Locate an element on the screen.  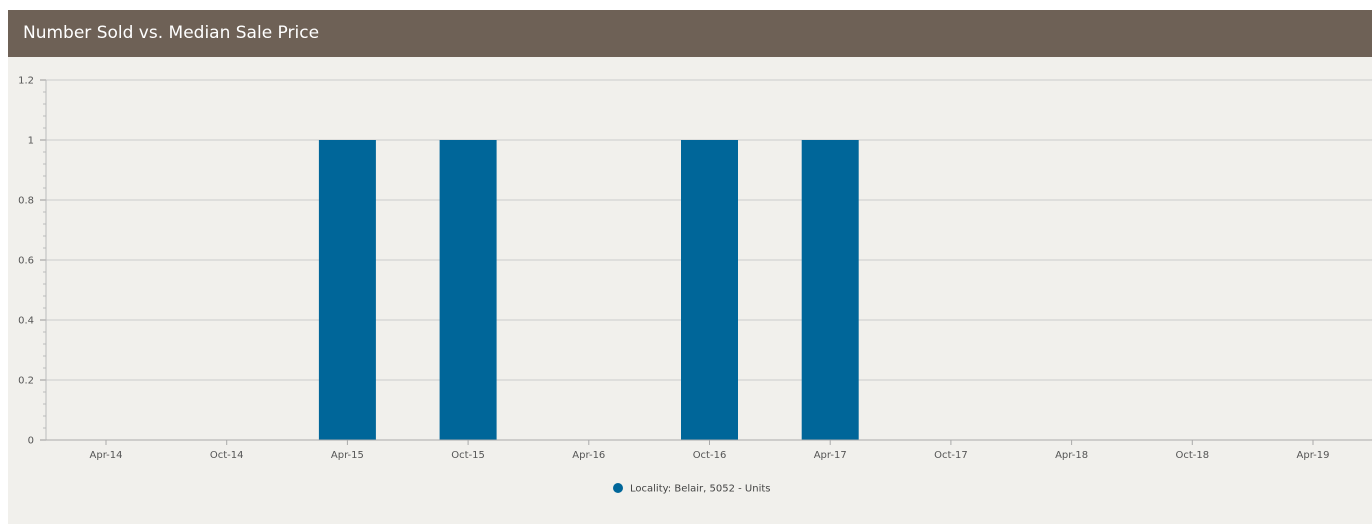
x-tick-label: Oct-16 is located at coordinates (710, 455).